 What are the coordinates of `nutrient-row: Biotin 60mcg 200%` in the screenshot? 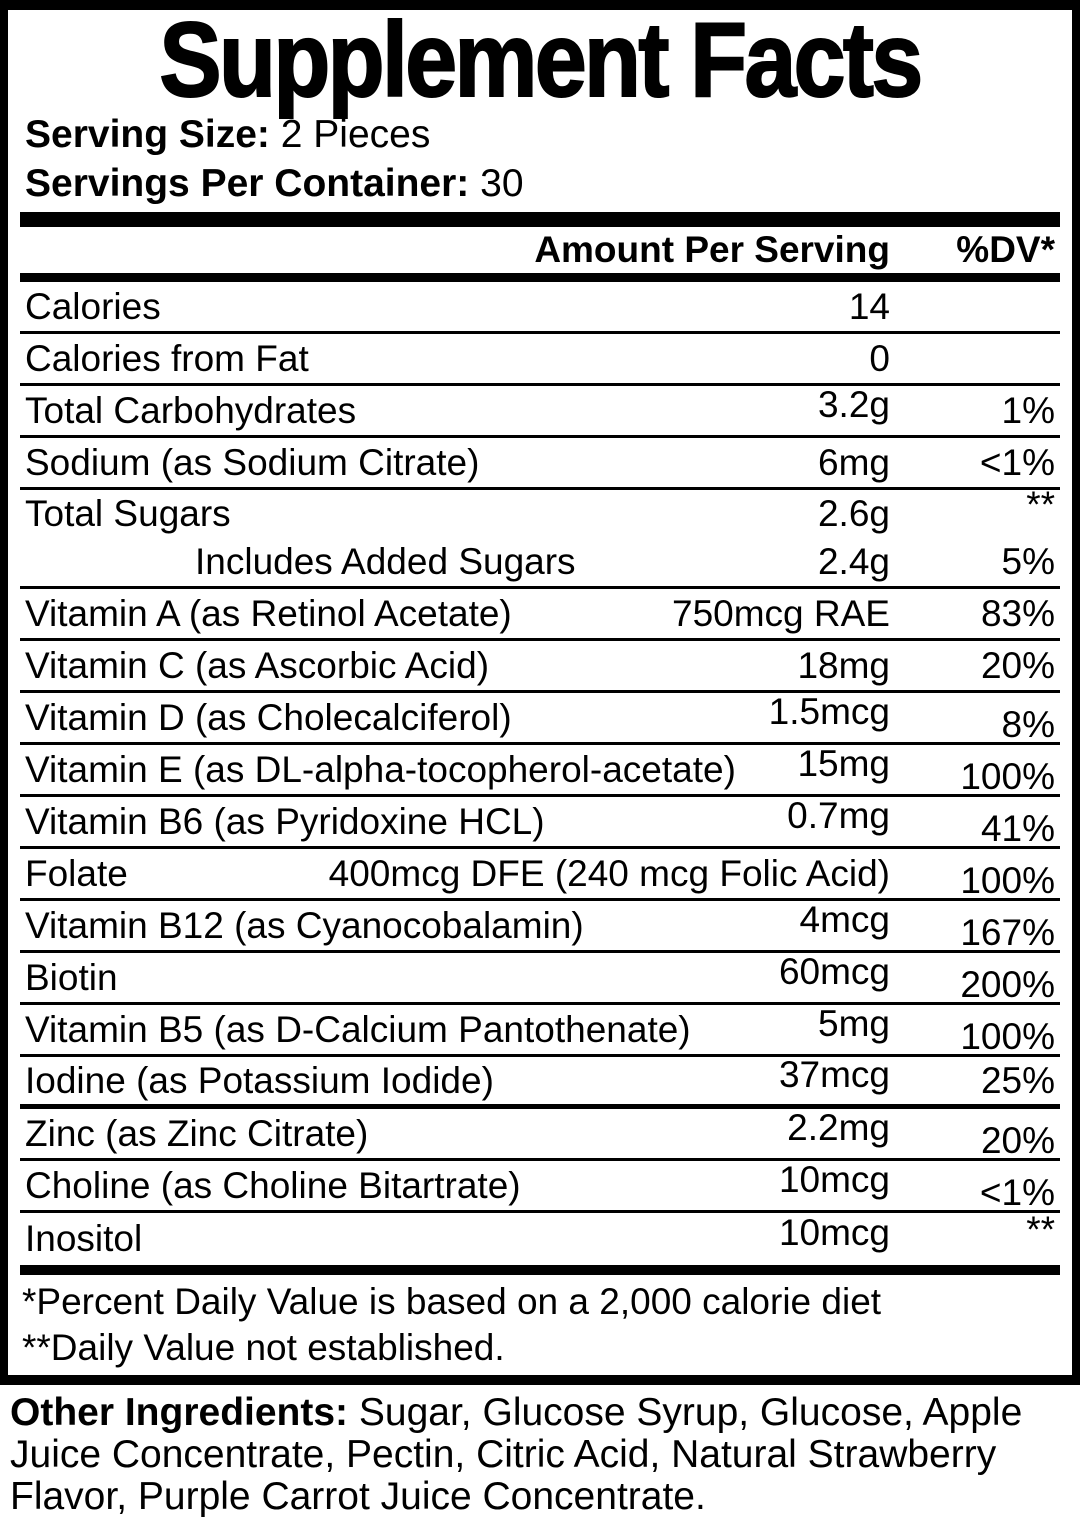 It's located at (540, 977).